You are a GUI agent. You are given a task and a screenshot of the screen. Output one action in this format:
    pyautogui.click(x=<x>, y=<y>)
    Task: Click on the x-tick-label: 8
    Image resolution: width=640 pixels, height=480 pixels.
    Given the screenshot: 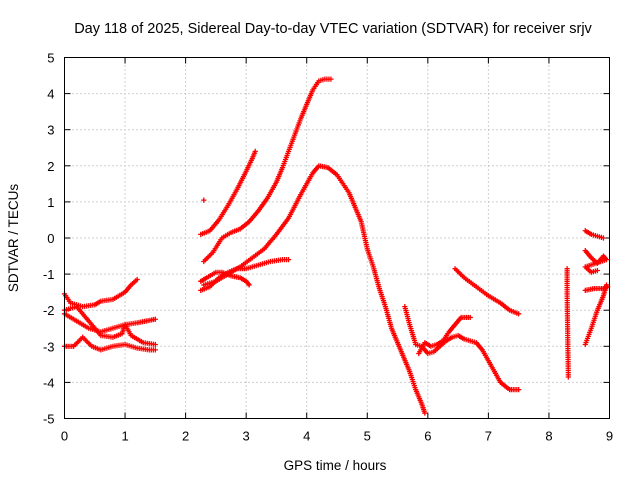 What is the action you would take?
    pyautogui.click(x=548, y=436)
    